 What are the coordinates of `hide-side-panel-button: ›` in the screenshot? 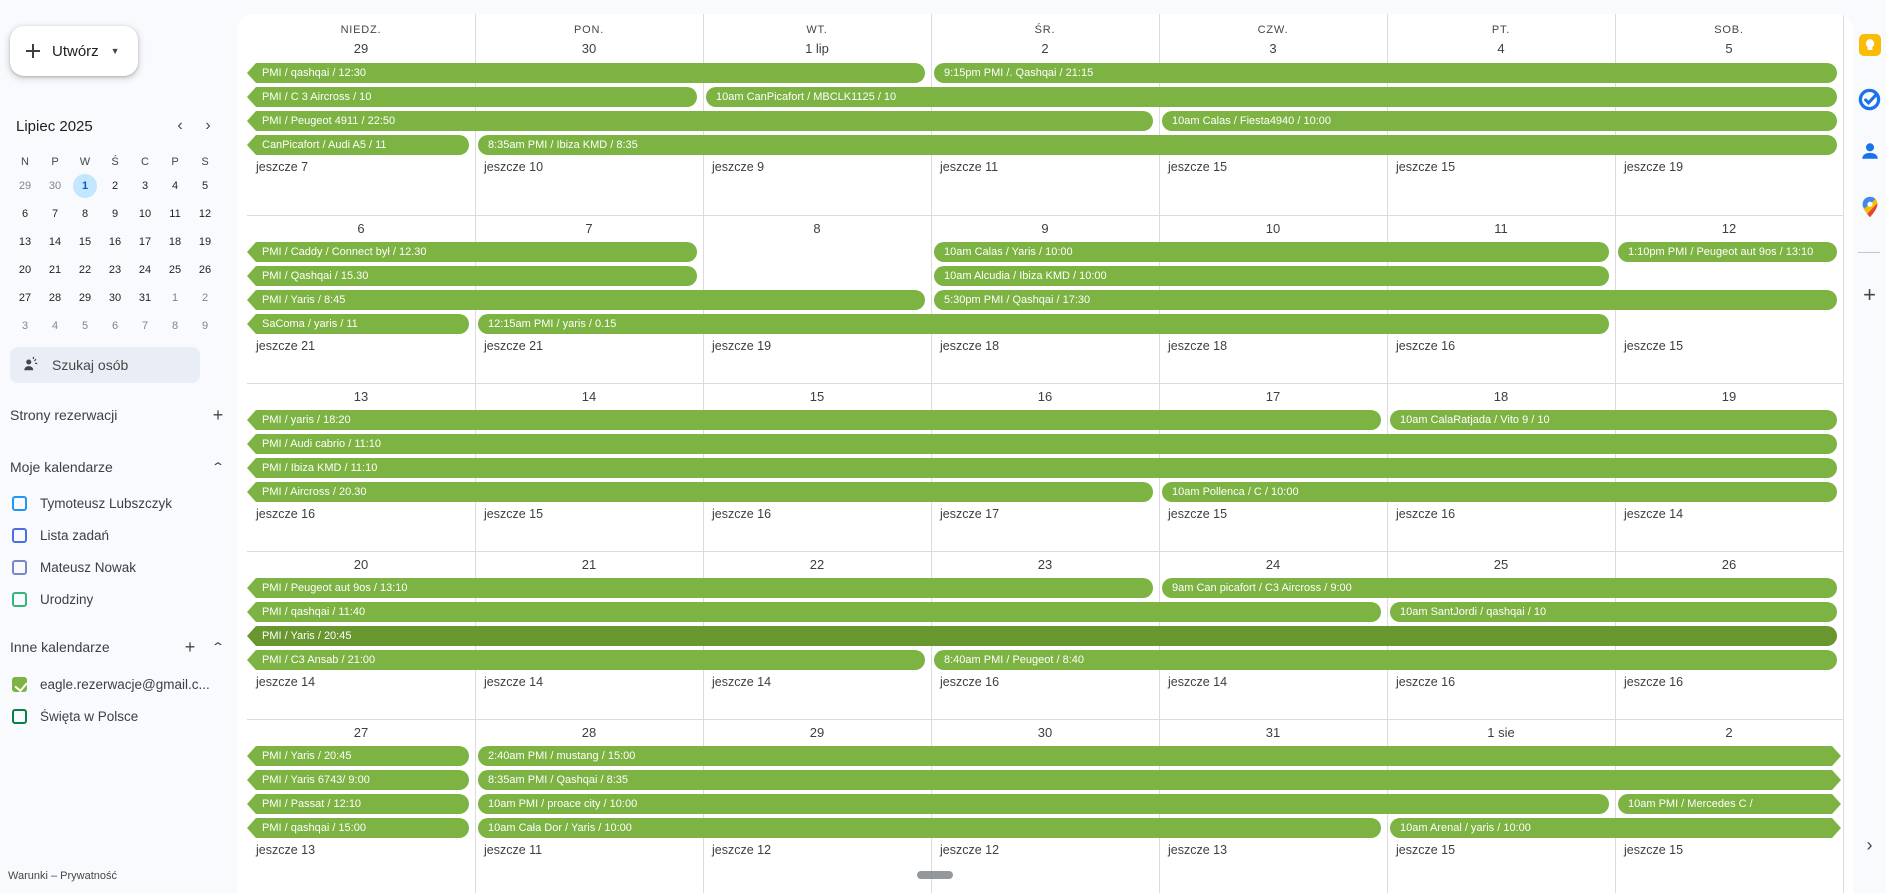 It's located at (1870, 845).